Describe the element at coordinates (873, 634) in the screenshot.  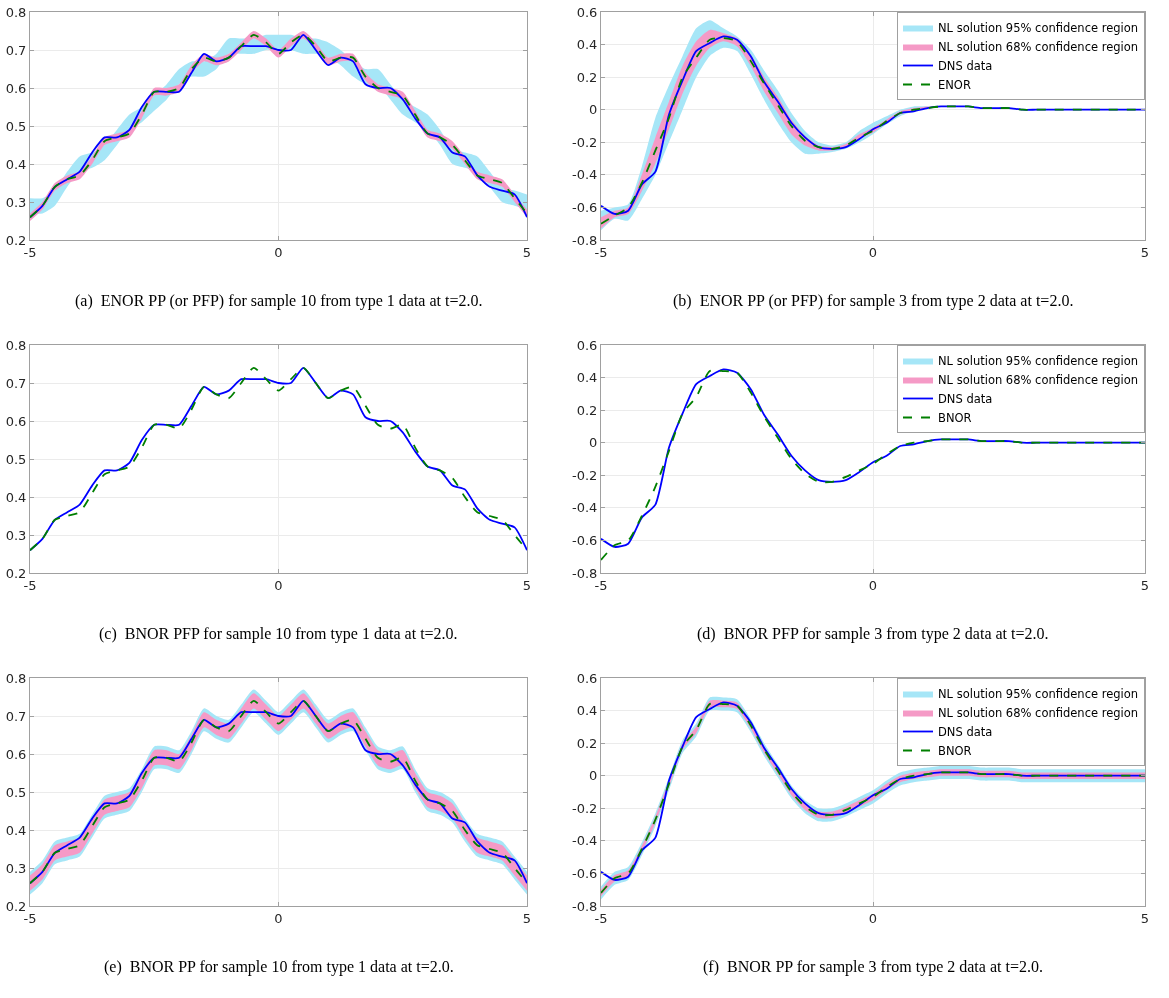
I see `text: (d) BNOR PFP for sample 3 from type 2 data at t=2.0.` at that location.